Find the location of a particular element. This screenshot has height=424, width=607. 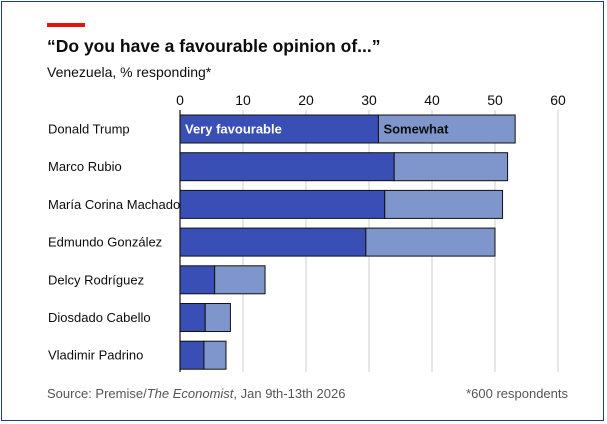

brand-accent-bar is located at coordinates (66, 25).